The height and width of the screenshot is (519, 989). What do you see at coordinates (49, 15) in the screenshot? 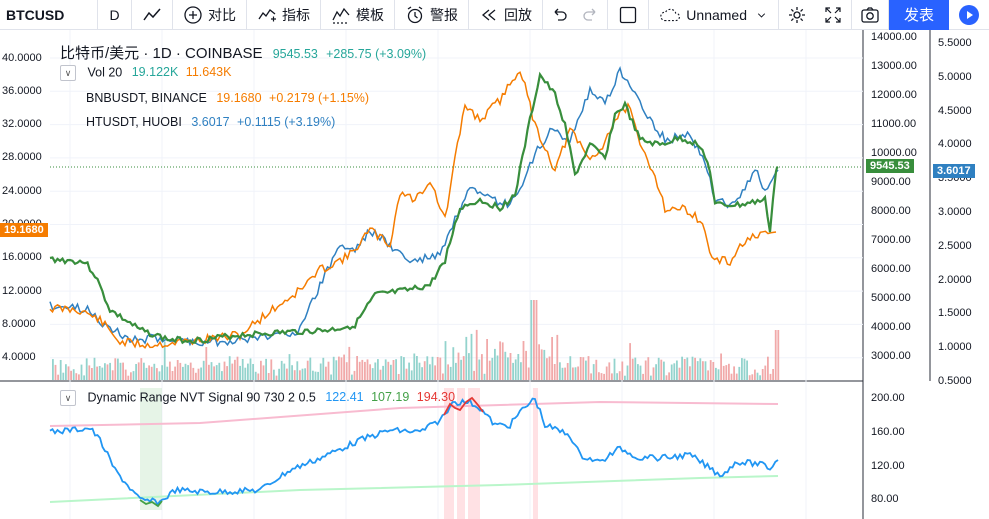
I see `symbol-search: BTCUSD` at bounding box center [49, 15].